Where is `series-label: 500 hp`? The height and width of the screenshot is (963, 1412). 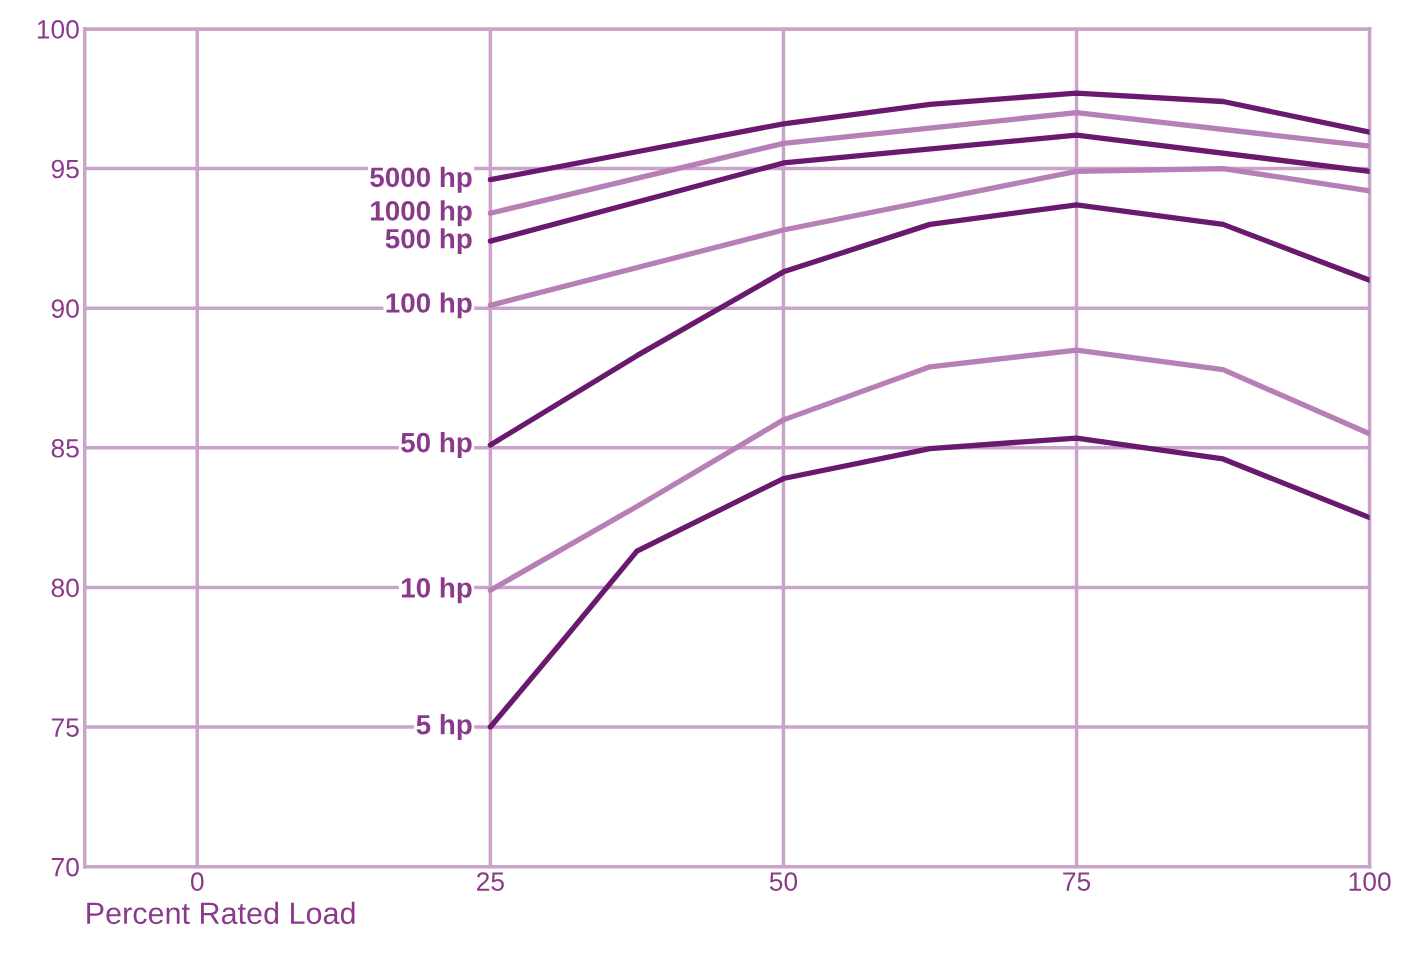
series-label: 500 hp is located at coordinates (428, 241).